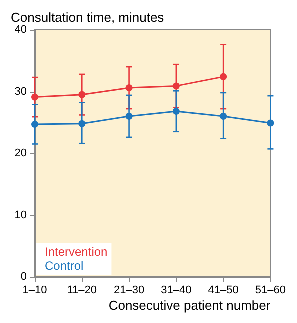 Image resolution: width=297 pixels, height=323 pixels. What do you see at coordinates (129, 290) in the screenshot?
I see `x-tick-label: 21–30` at bounding box center [129, 290].